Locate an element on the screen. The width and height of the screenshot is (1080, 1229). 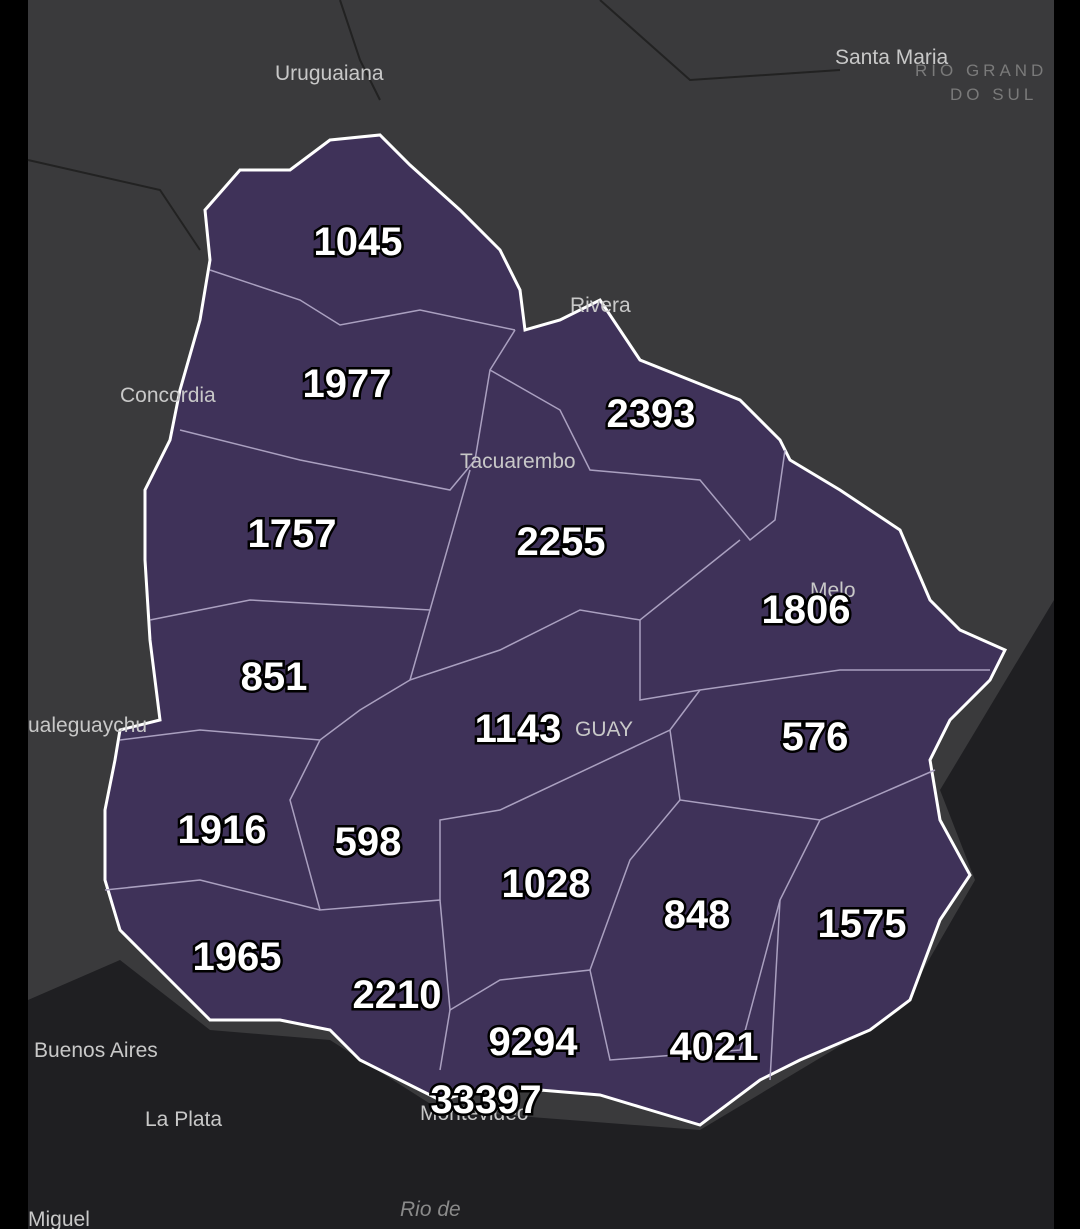
place-label: Concordia is located at coordinates (168, 395).